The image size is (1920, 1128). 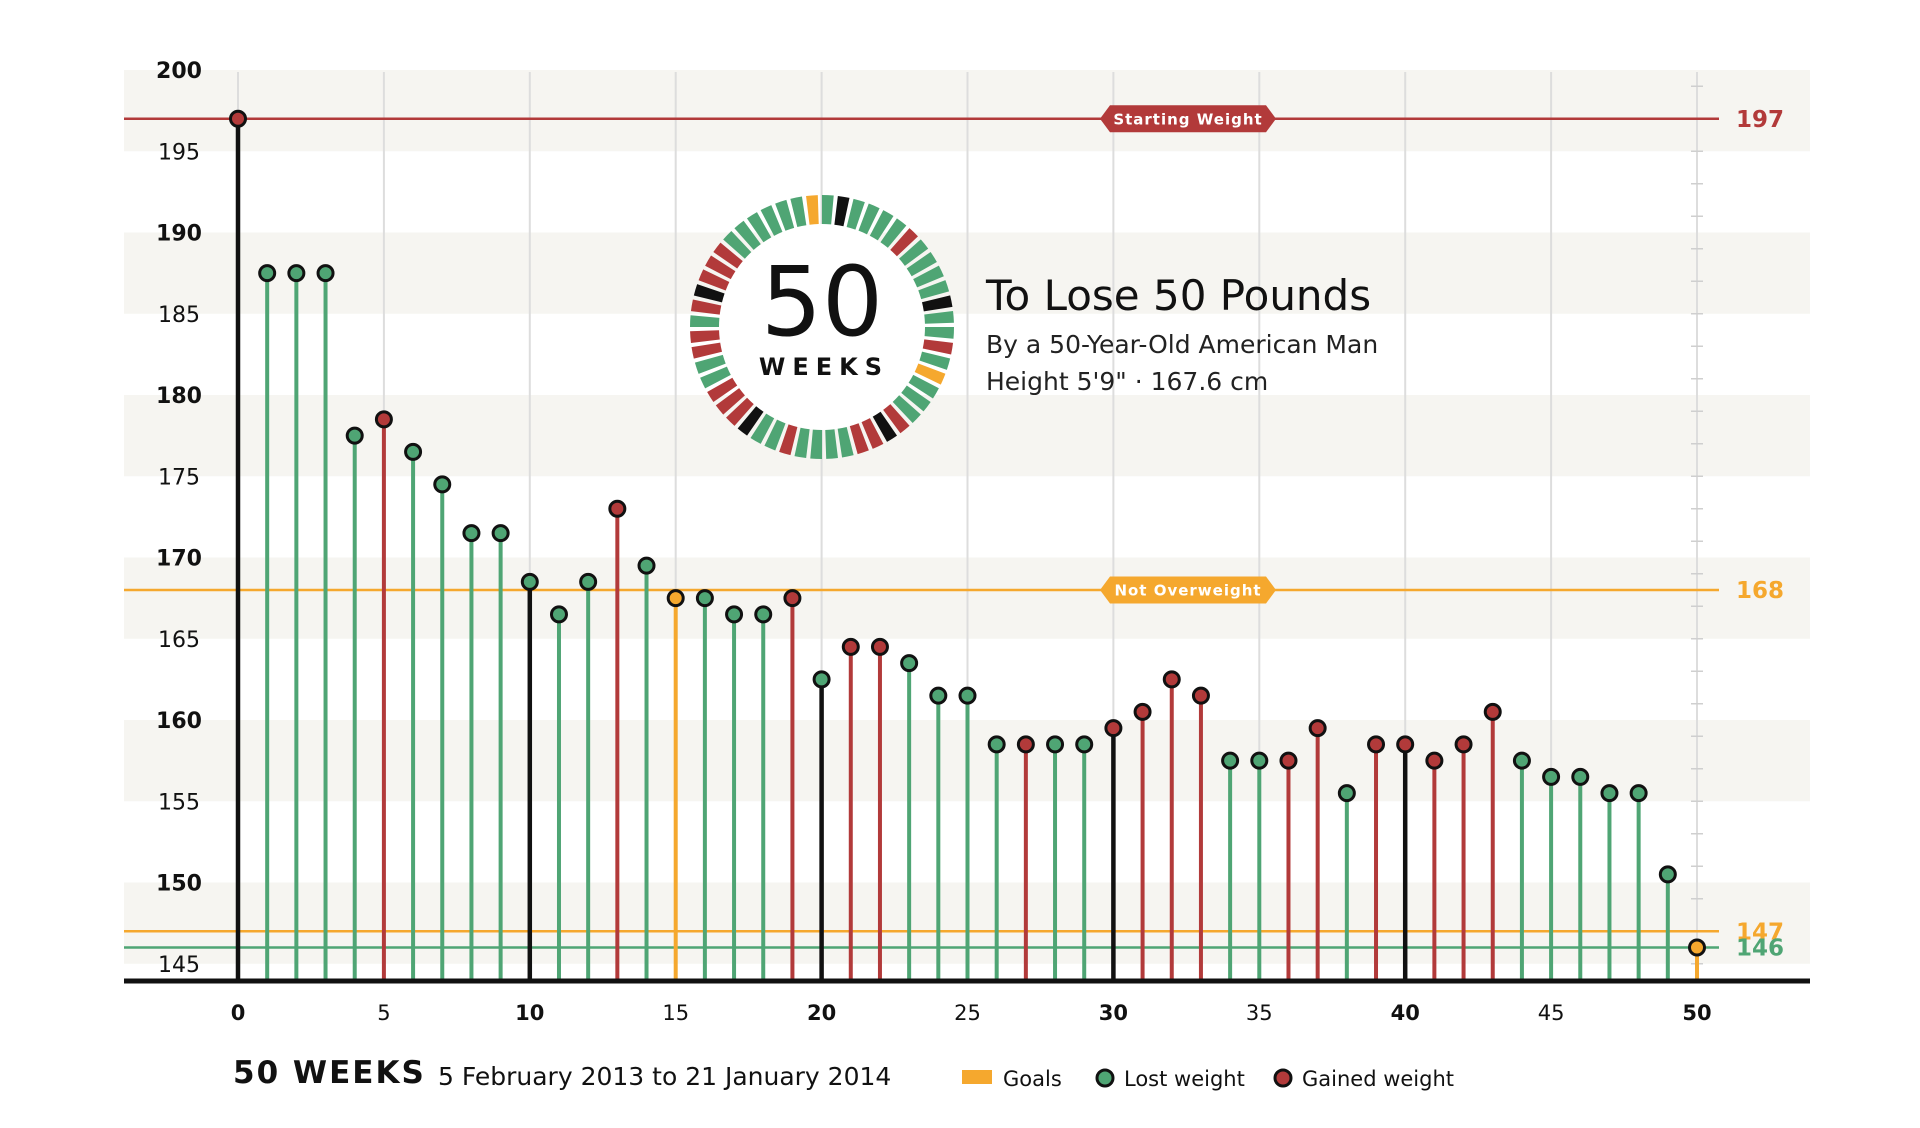 What do you see at coordinates (1760, 932) in the screenshot?
I see `reference-label-147: 147` at bounding box center [1760, 932].